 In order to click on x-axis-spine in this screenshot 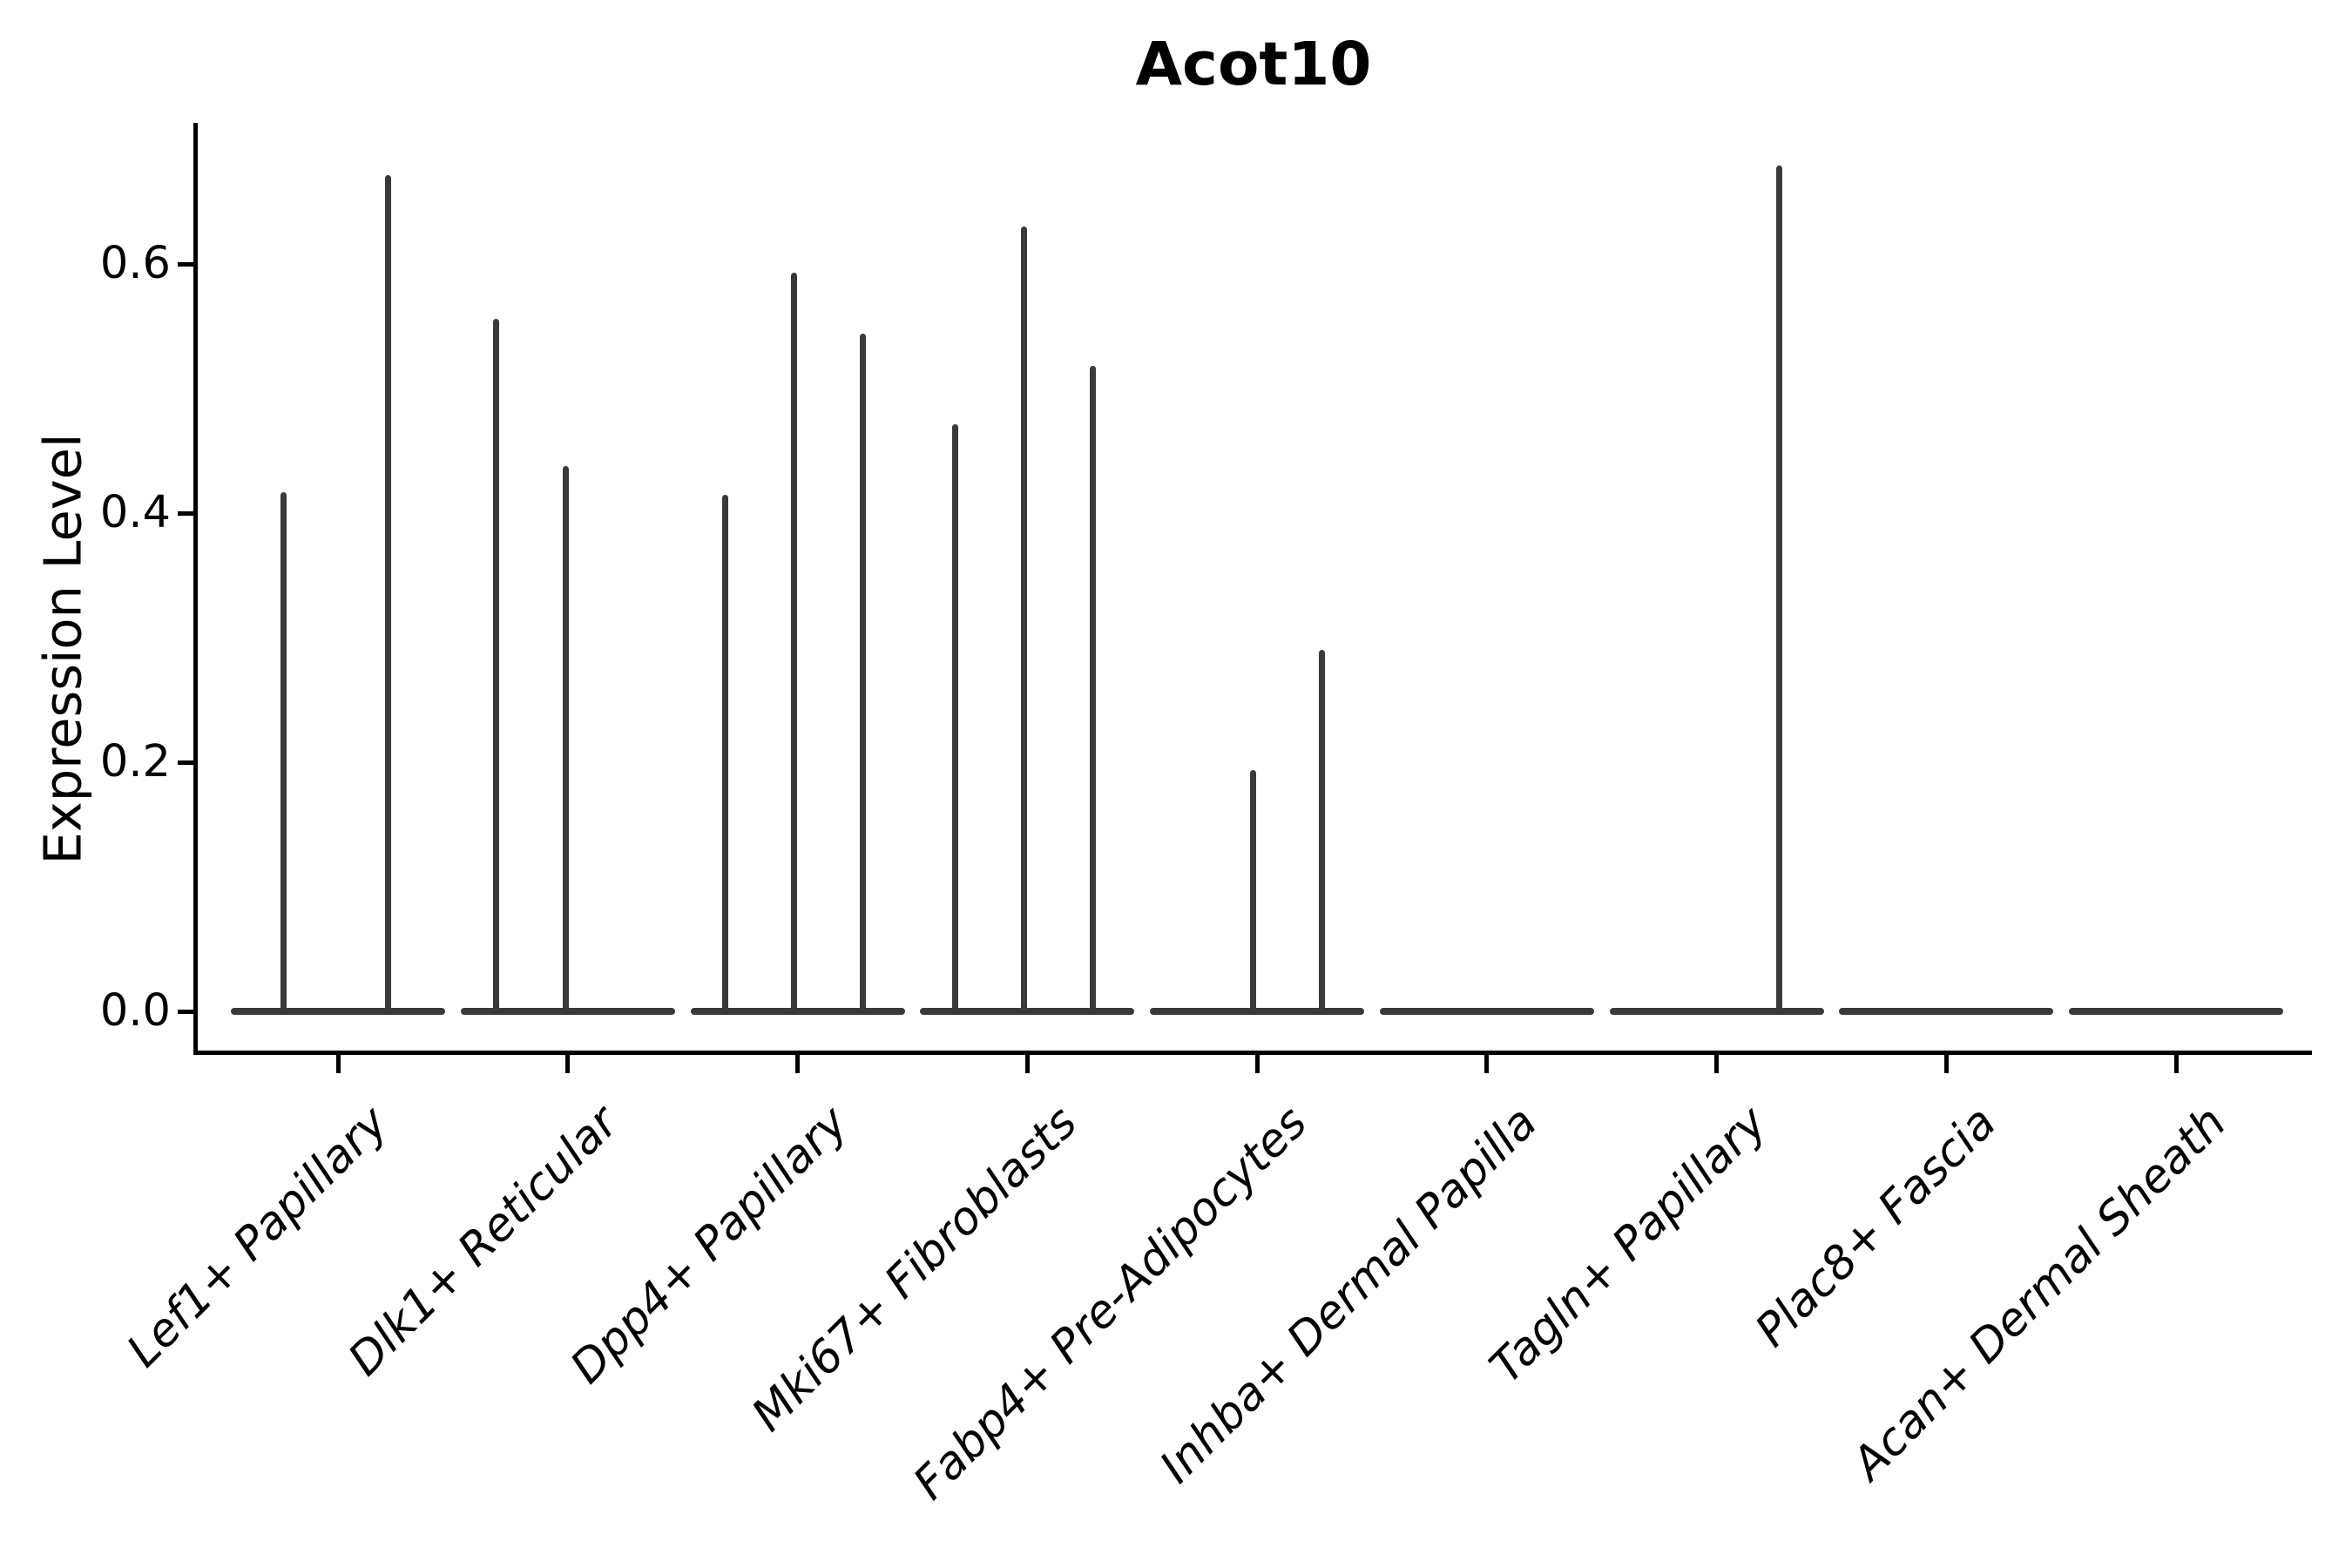, I will do `click(1252, 1053)`.